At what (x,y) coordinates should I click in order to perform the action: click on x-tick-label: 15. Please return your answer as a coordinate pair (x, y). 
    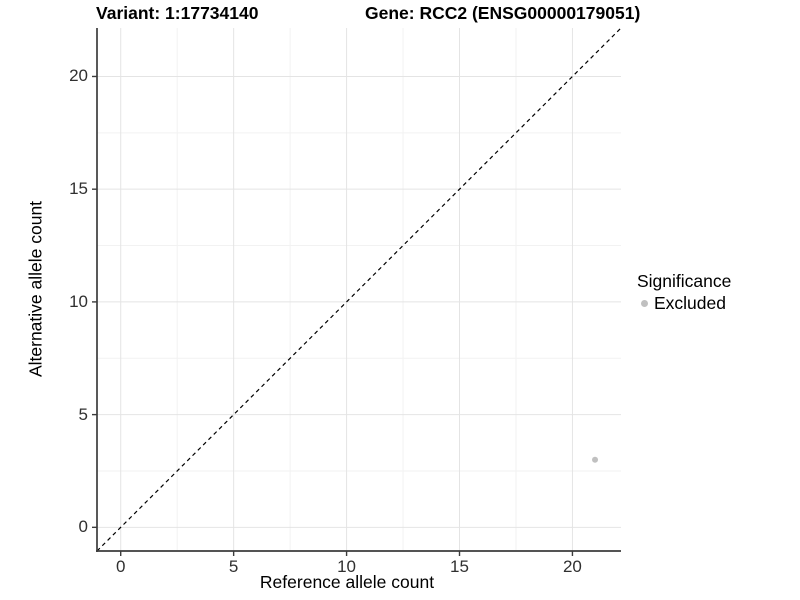
    Looking at the image, I should click on (459, 566).